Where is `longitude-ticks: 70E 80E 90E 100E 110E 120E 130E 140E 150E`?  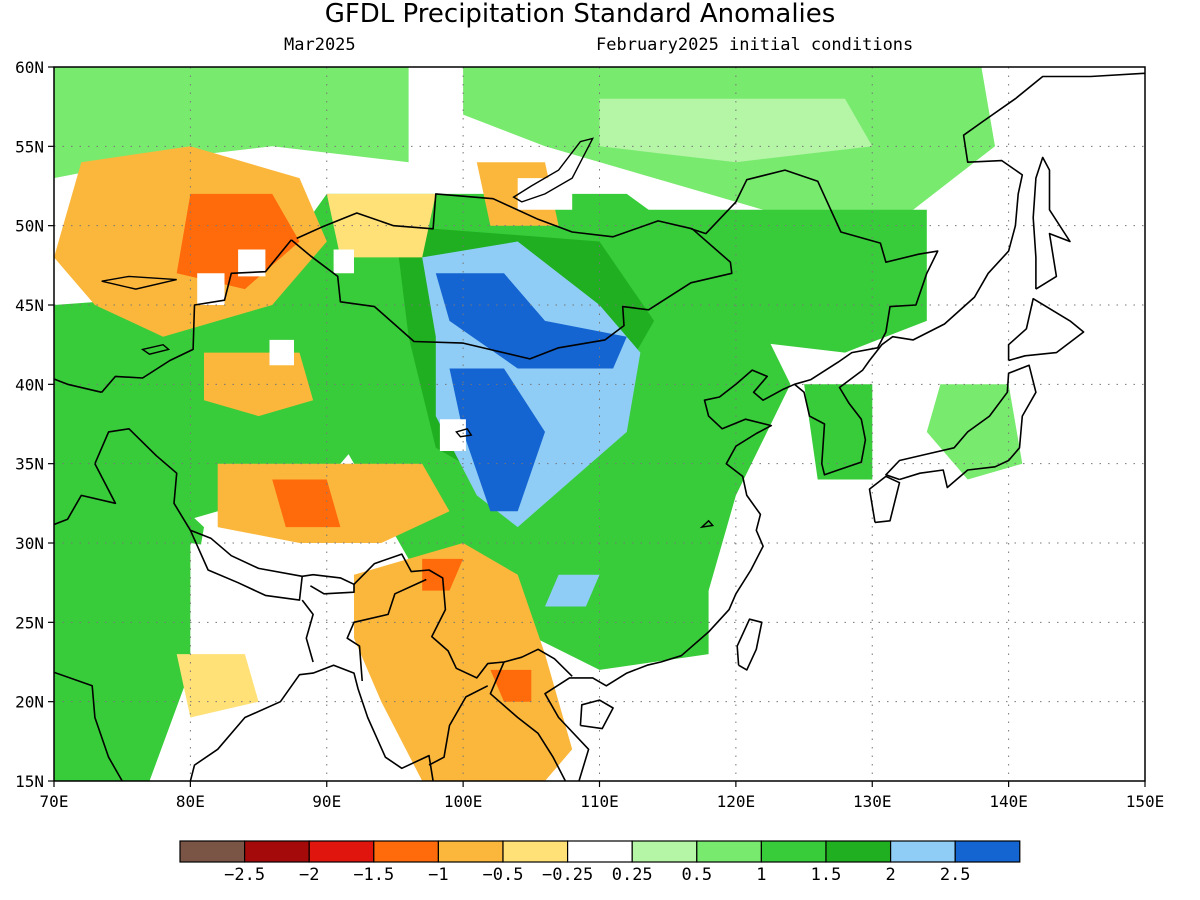 longitude-ticks: 70E 80E 90E 100E 110E 120E 130E 140E 150E is located at coordinates (602, 796).